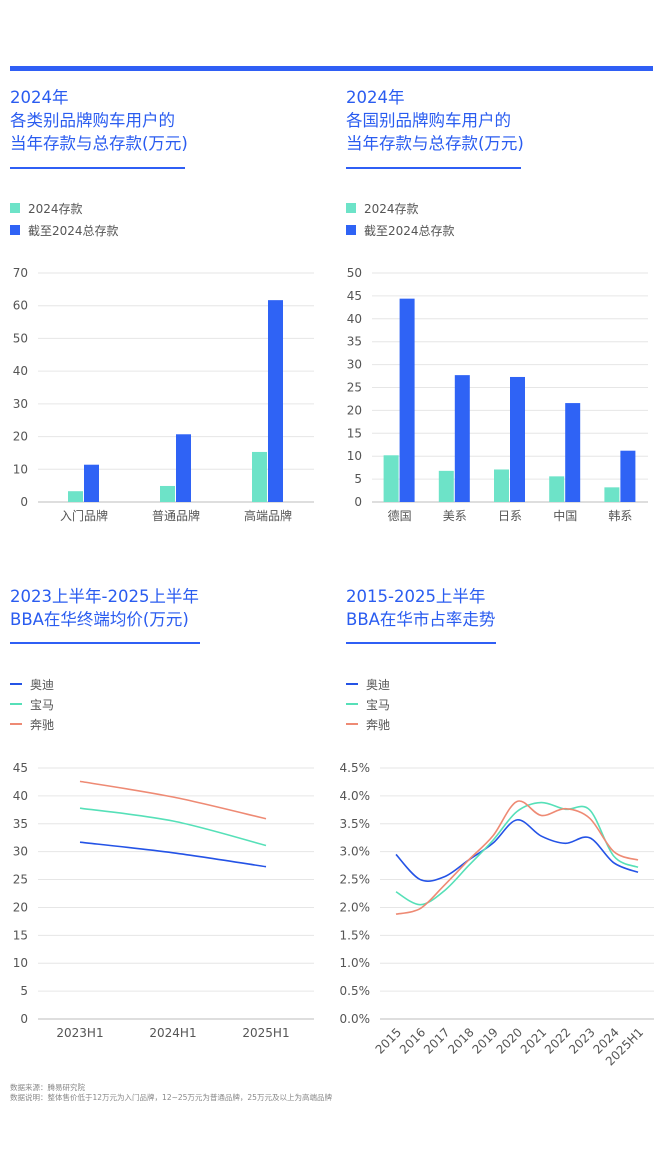  What do you see at coordinates (355, 852) in the screenshot?
I see `y-tick-label: 3.0%` at bounding box center [355, 852].